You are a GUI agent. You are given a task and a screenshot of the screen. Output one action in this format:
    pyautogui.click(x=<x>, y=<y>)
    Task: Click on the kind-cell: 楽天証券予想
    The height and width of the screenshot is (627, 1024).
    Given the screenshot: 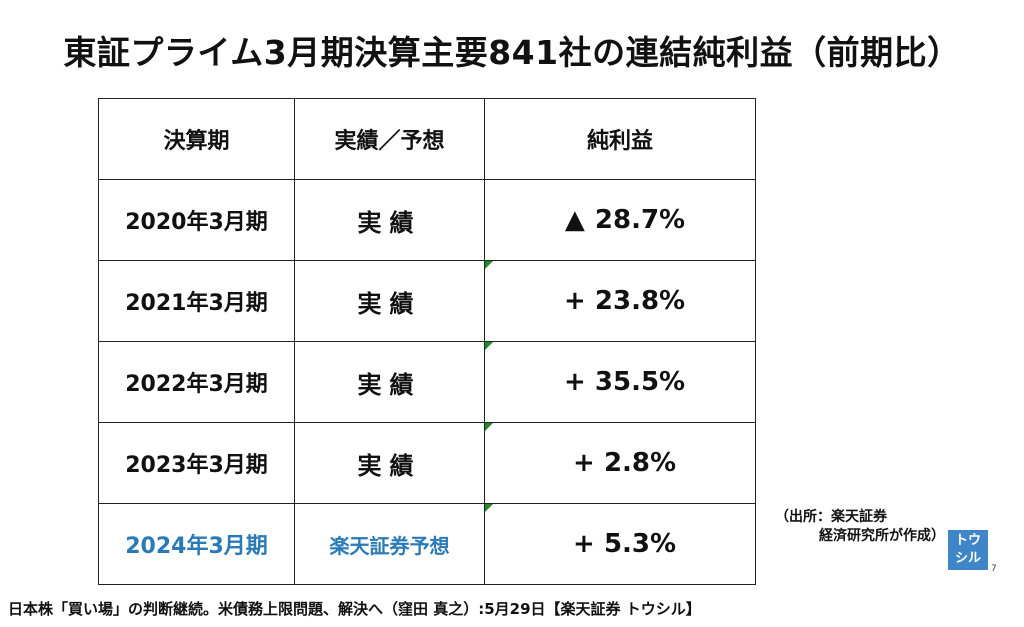 What is the action you would take?
    pyautogui.click(x=389, y=544)
    